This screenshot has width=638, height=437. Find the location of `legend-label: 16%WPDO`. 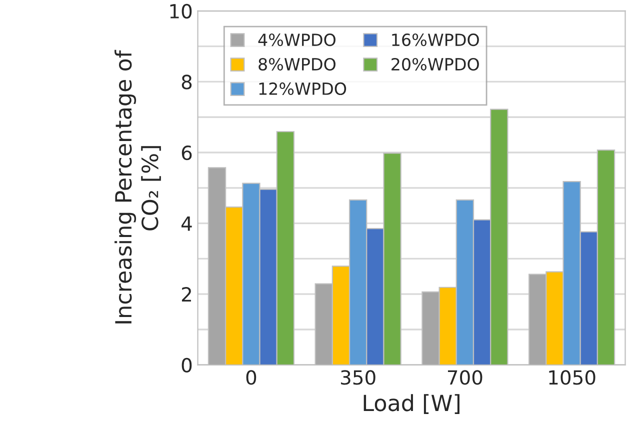

legend-label: 16%WPDO is located at coordinates (435, 40).